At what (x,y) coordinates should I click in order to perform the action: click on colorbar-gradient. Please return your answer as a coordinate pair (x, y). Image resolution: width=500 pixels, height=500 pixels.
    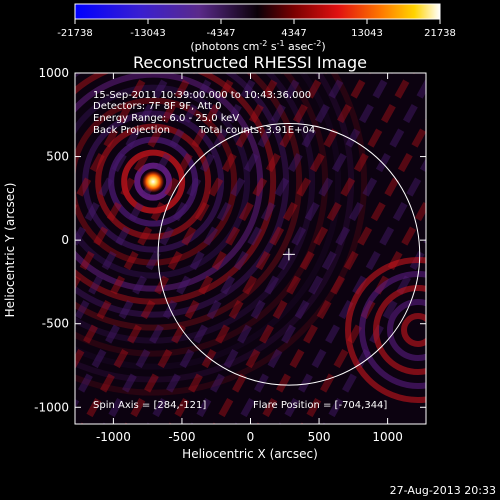
    Looking at the image, I should click on (257, 11).